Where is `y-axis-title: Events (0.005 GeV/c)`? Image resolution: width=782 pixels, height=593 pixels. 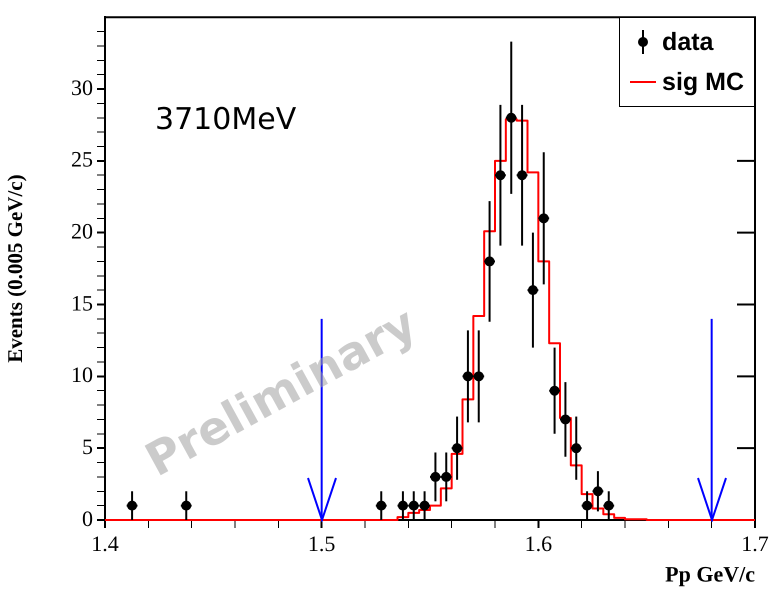 y-axis-title: Events (0.005 GeV/c) is located at coordinates (15, 268).